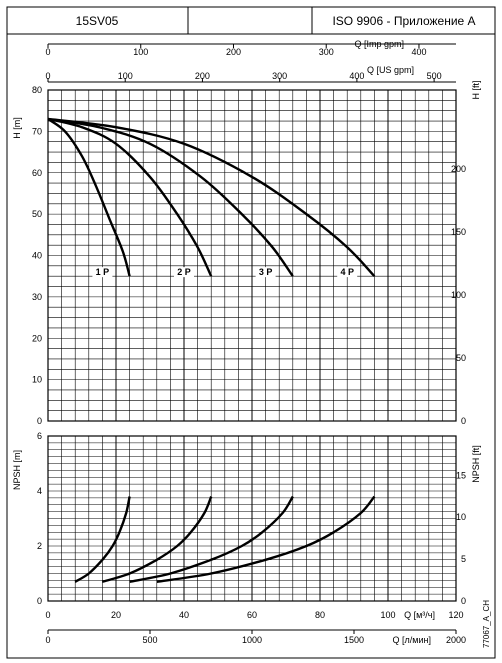  What do you see at coordinates (463, 421) in the screenshot?
I see `head-ft-tick-label: 0` at bounding box center [463, 421].